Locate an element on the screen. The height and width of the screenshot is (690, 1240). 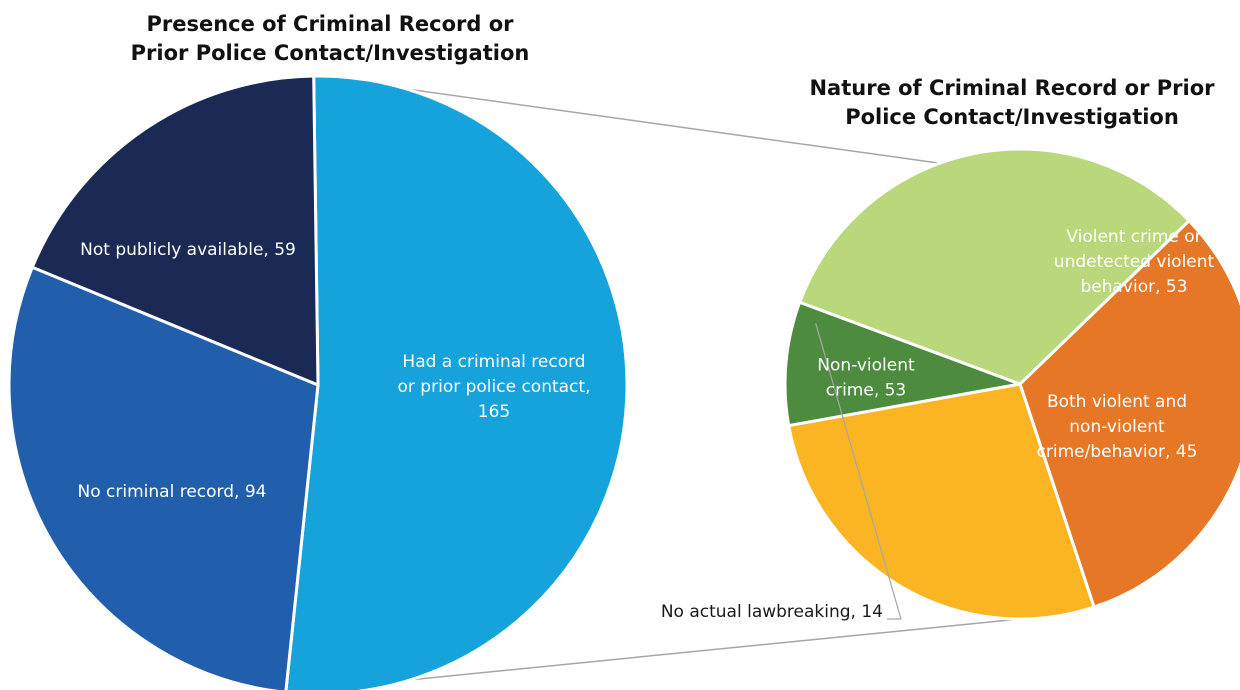
sub-label-line: behavior, 53 is located at coordinates (1133, 287).